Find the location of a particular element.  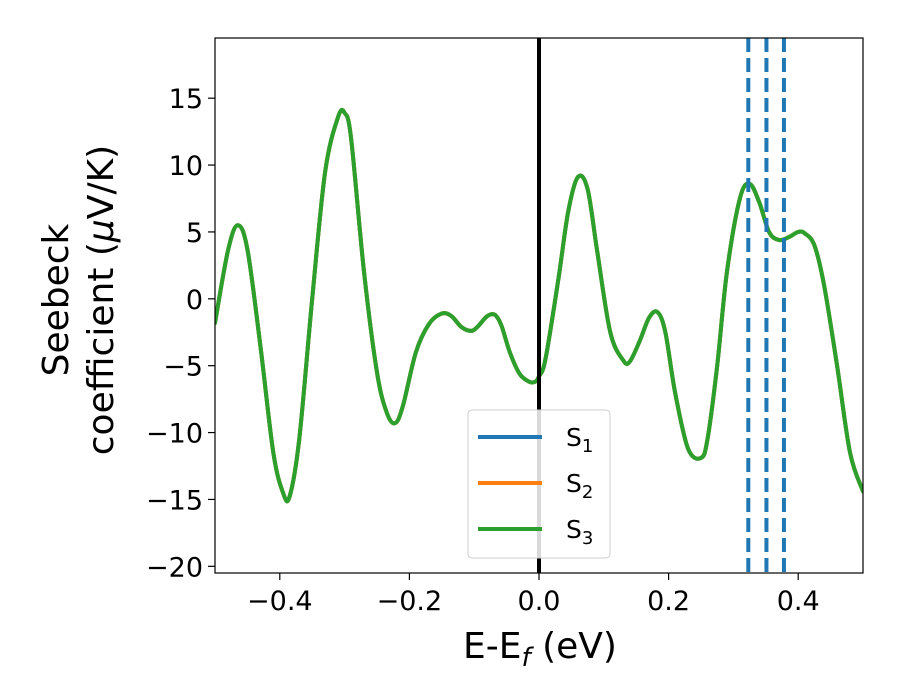

y-tick-label: −20 is located at coordinates (174, 567).